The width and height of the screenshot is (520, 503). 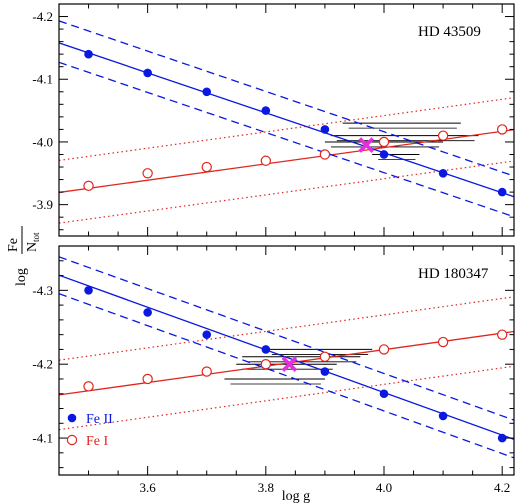 What do you see at coordinates (286, 161) in the screenshot?
I see `fe1-fit-line` at bounding box center [286, 161].